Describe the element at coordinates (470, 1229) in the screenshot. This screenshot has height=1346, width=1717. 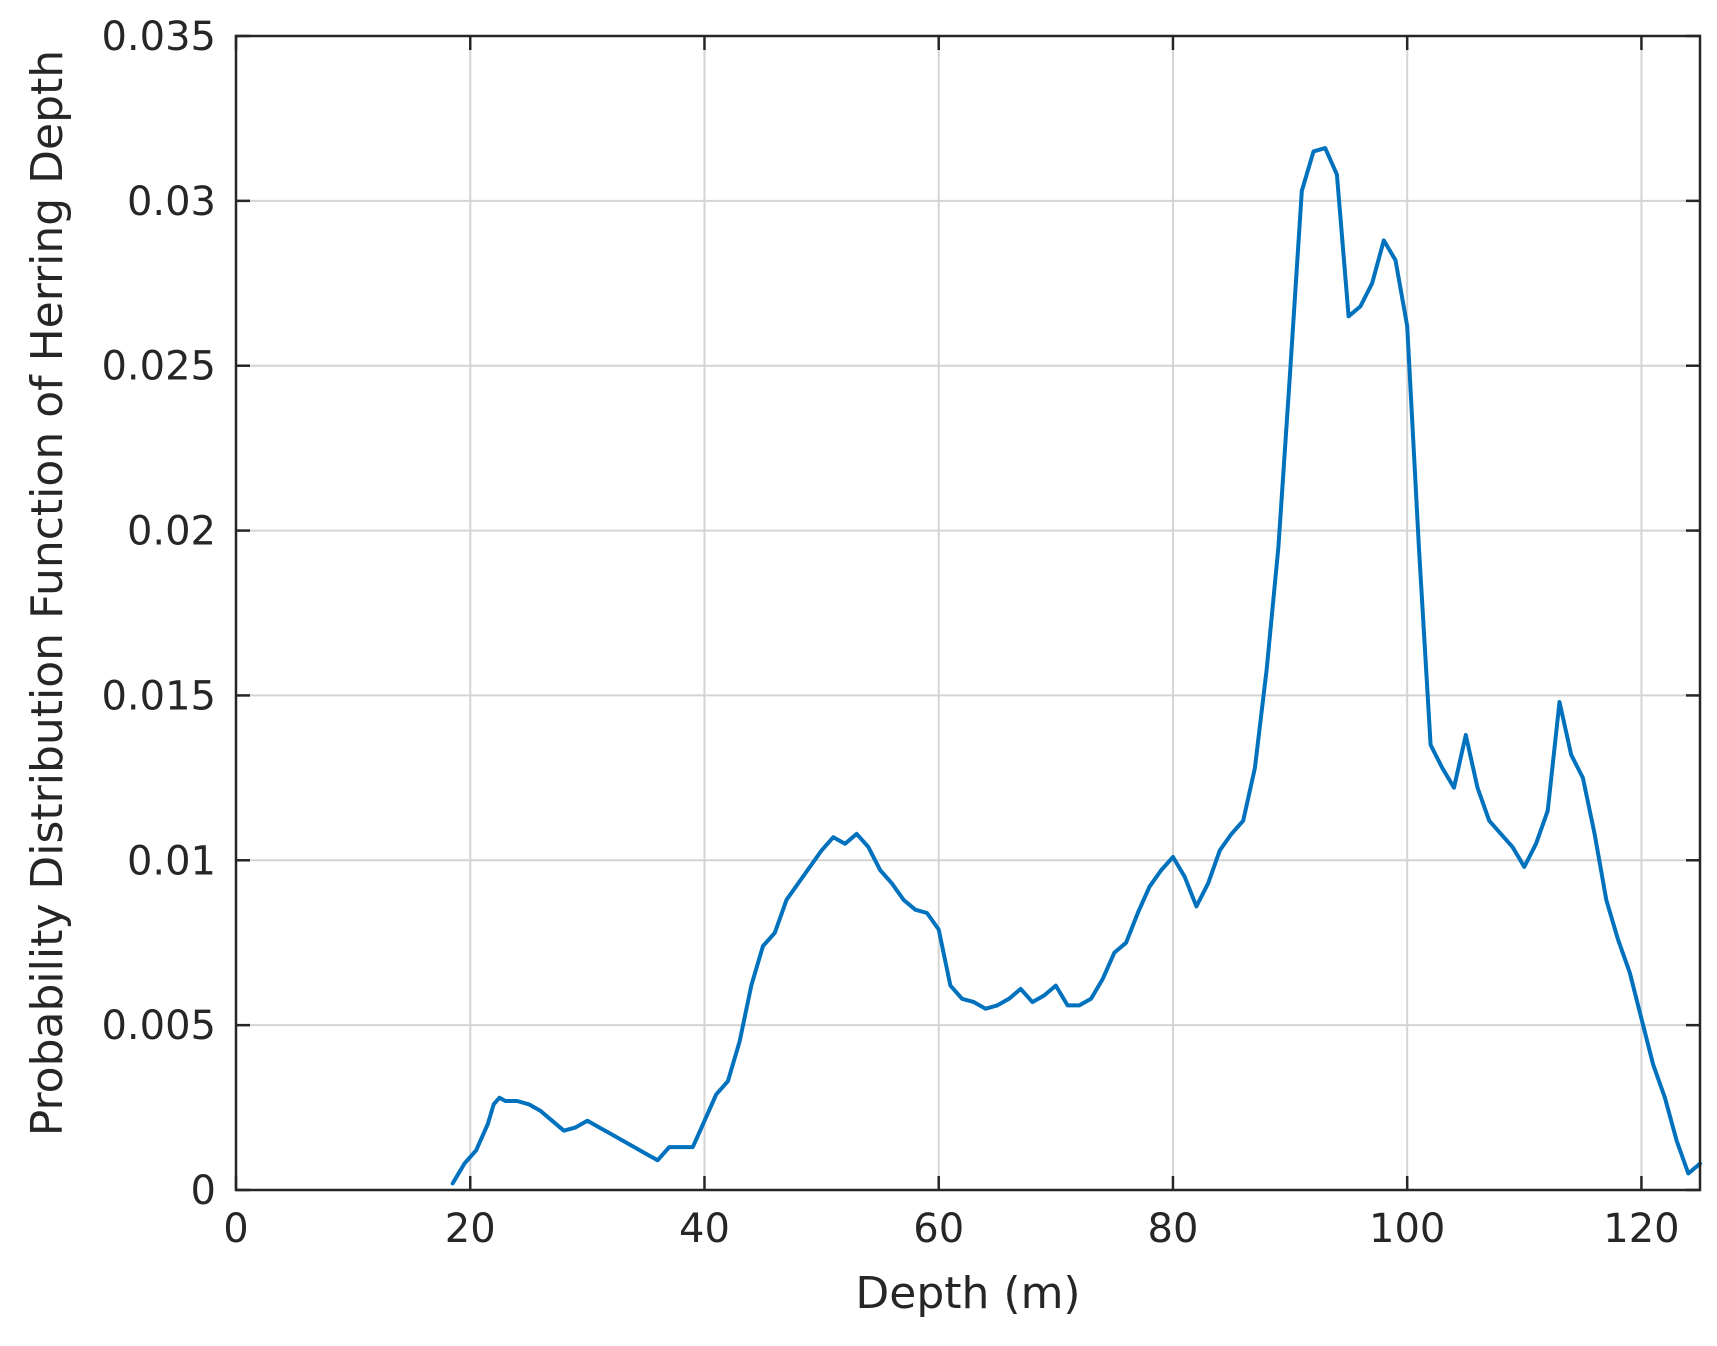
I see `x-tick-label: 20` at that location.